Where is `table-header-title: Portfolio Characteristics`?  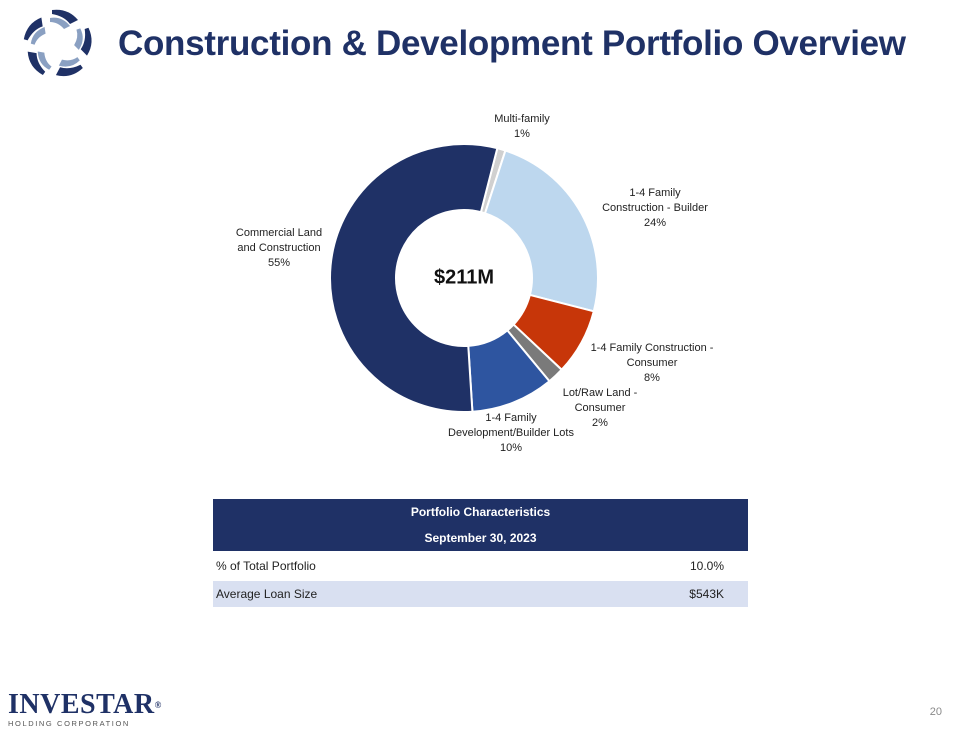
table-header-title: Portfolio Characteristics is located at coordinates (480, 512).